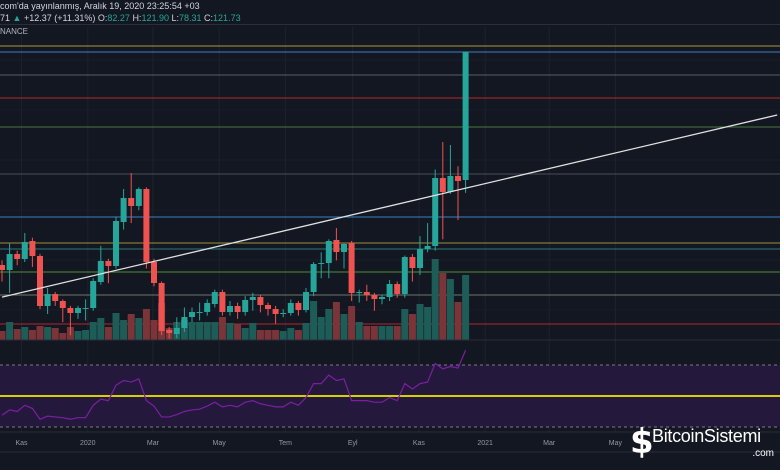  What do you see at coordinates (353, 443) in the screenshot?
I see `x-tick-label: Eyl` at bounding box center [353, 443].